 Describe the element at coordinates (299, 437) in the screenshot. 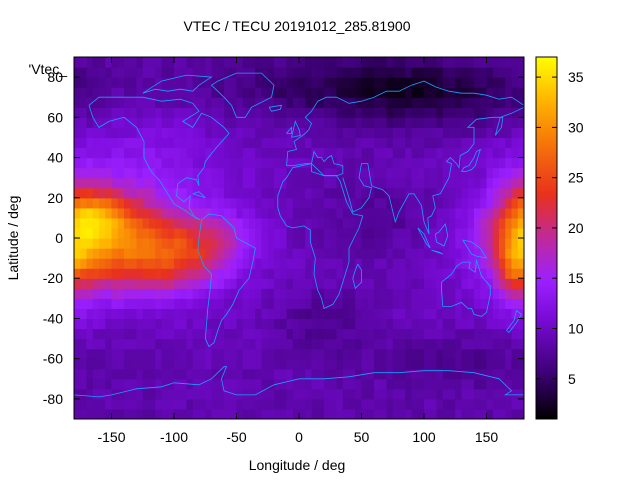

I see `x-tick-label: 0` at that location.